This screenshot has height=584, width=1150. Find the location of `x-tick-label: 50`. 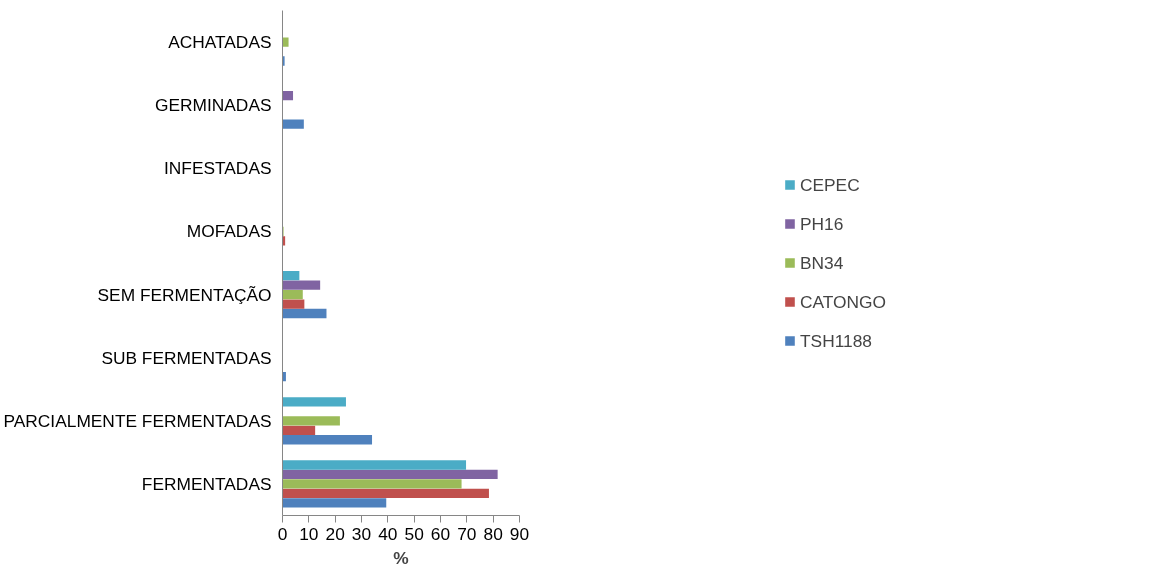

x-tick-label: 50 is located at coordinates (414, 533).